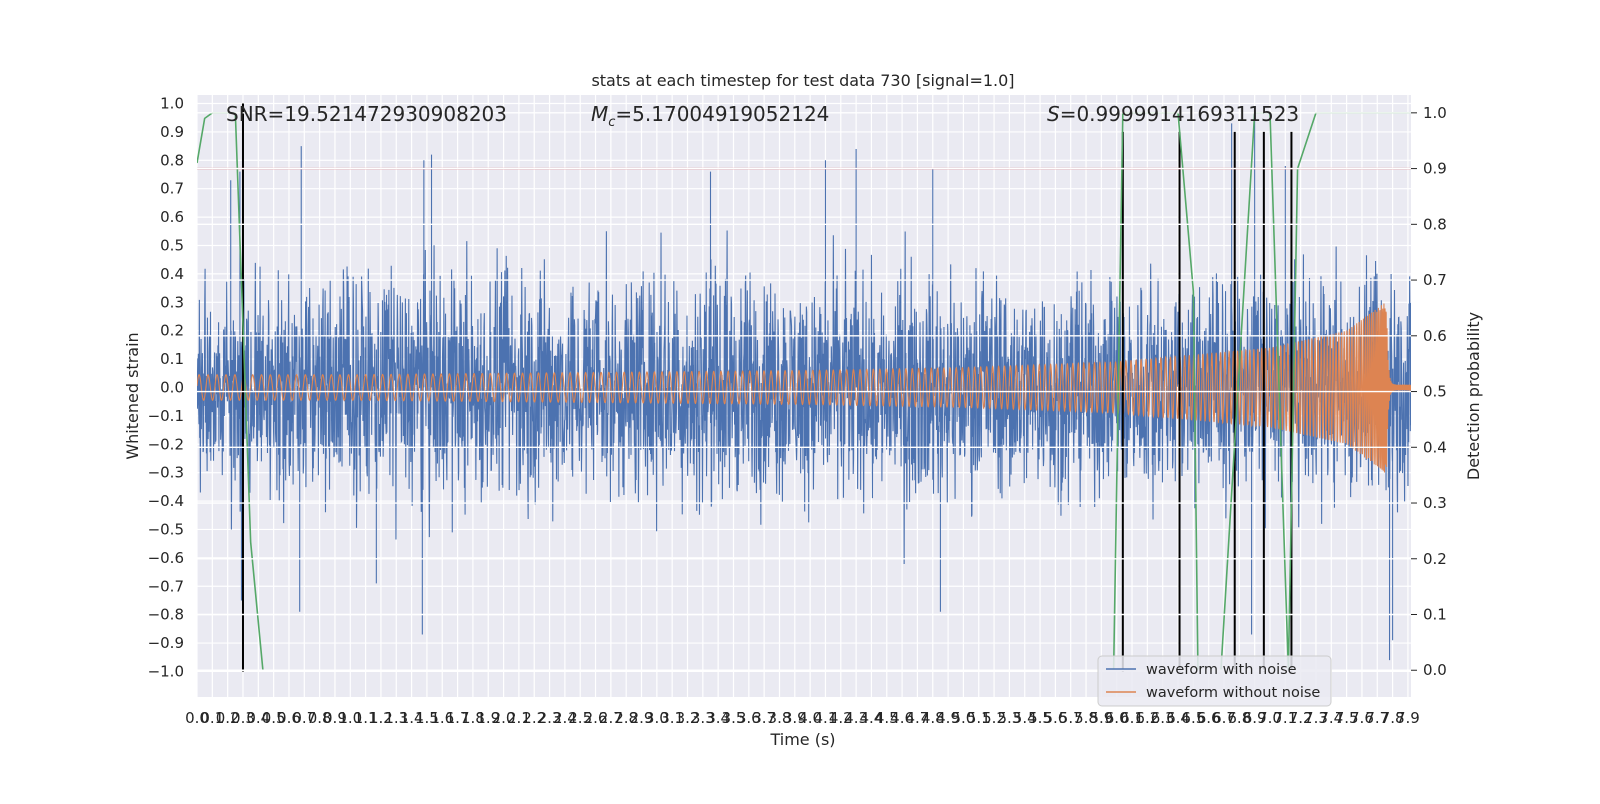 The width and height of the screenshot is (1600, 804). I want to click on y-tick-label: −0.3, so click(166, 473).